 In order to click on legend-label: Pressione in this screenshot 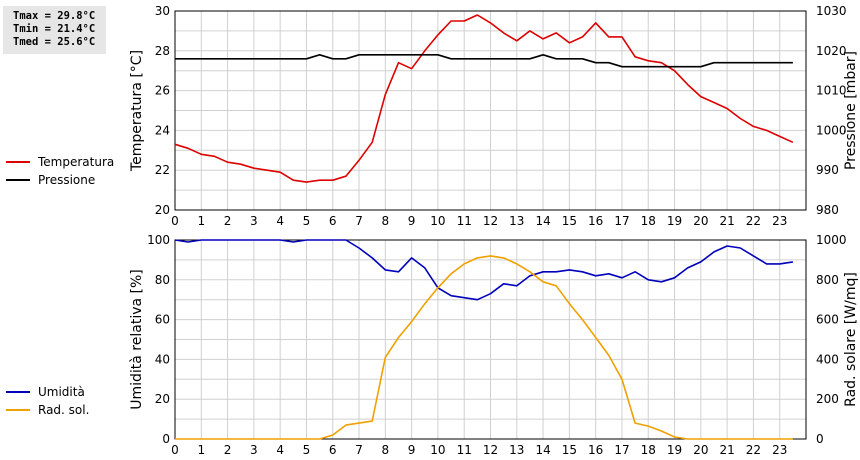, I will do `click(66, 180)`.